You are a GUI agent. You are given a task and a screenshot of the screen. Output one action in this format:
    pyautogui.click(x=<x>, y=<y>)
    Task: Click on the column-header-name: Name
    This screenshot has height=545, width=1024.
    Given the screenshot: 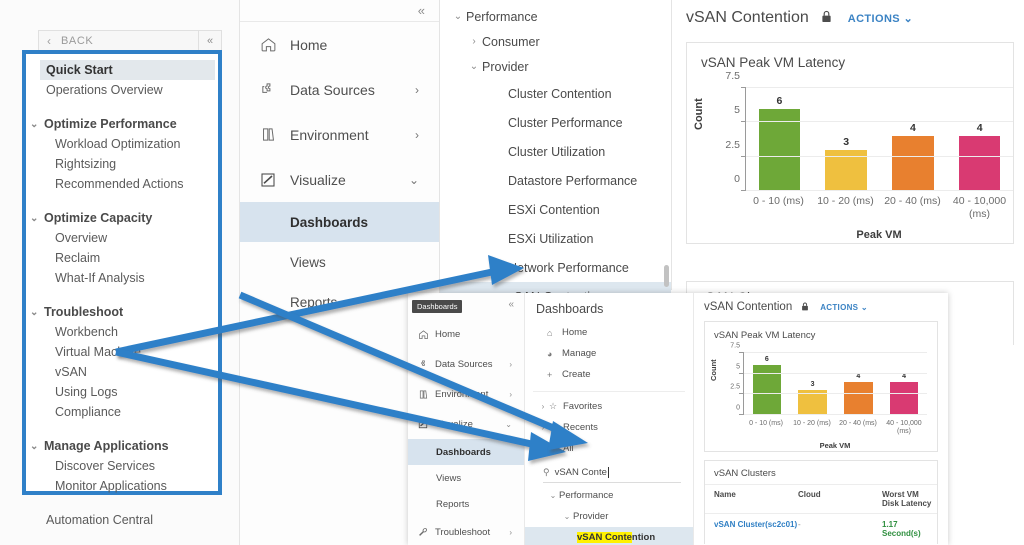 What is the action you would take?
    pyautogui.click(x=725, y=494)
    